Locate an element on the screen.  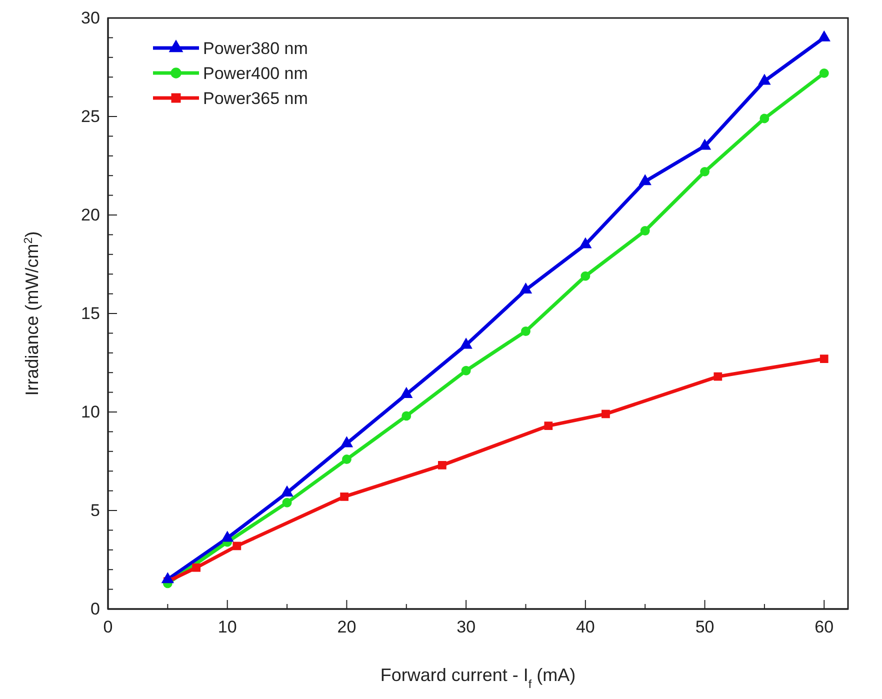
x-tick-label: 50 is located at coordinates (704, 626).